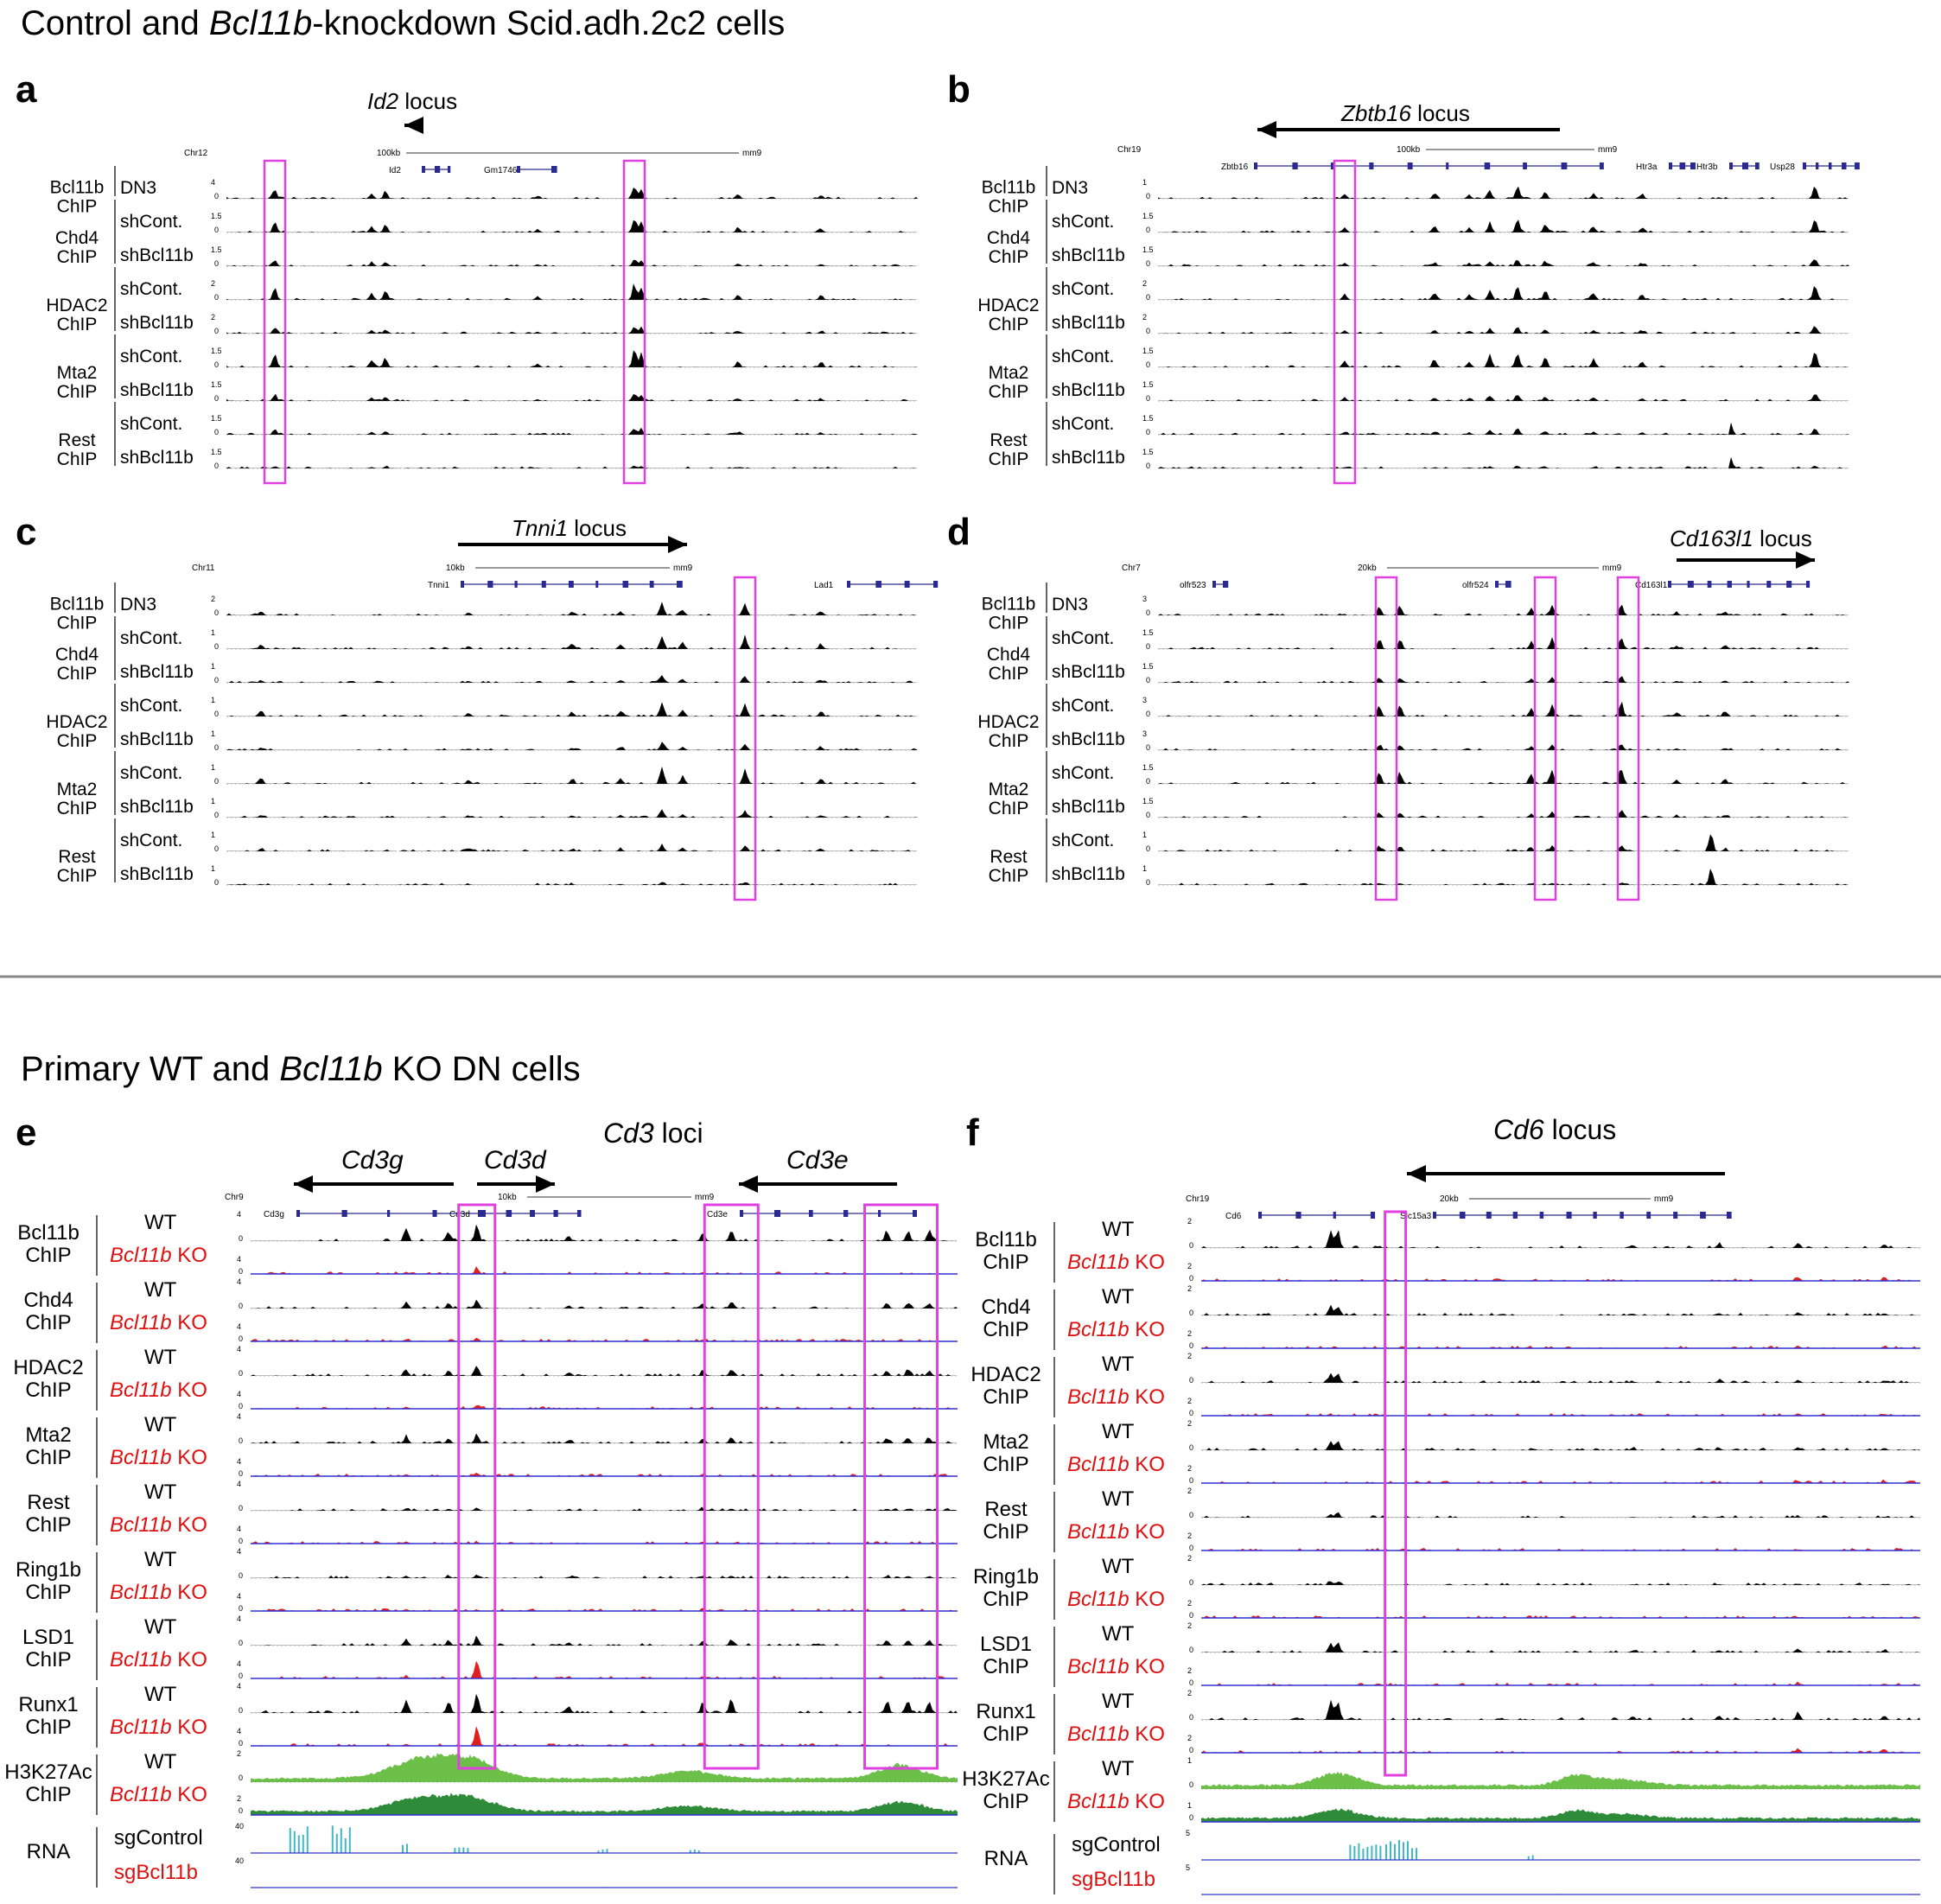  What do you see at coordinates (1375, 113) in the screenshot?
I see `locus-title-gene: Zbtb16` at bounding box center [1375, 113].